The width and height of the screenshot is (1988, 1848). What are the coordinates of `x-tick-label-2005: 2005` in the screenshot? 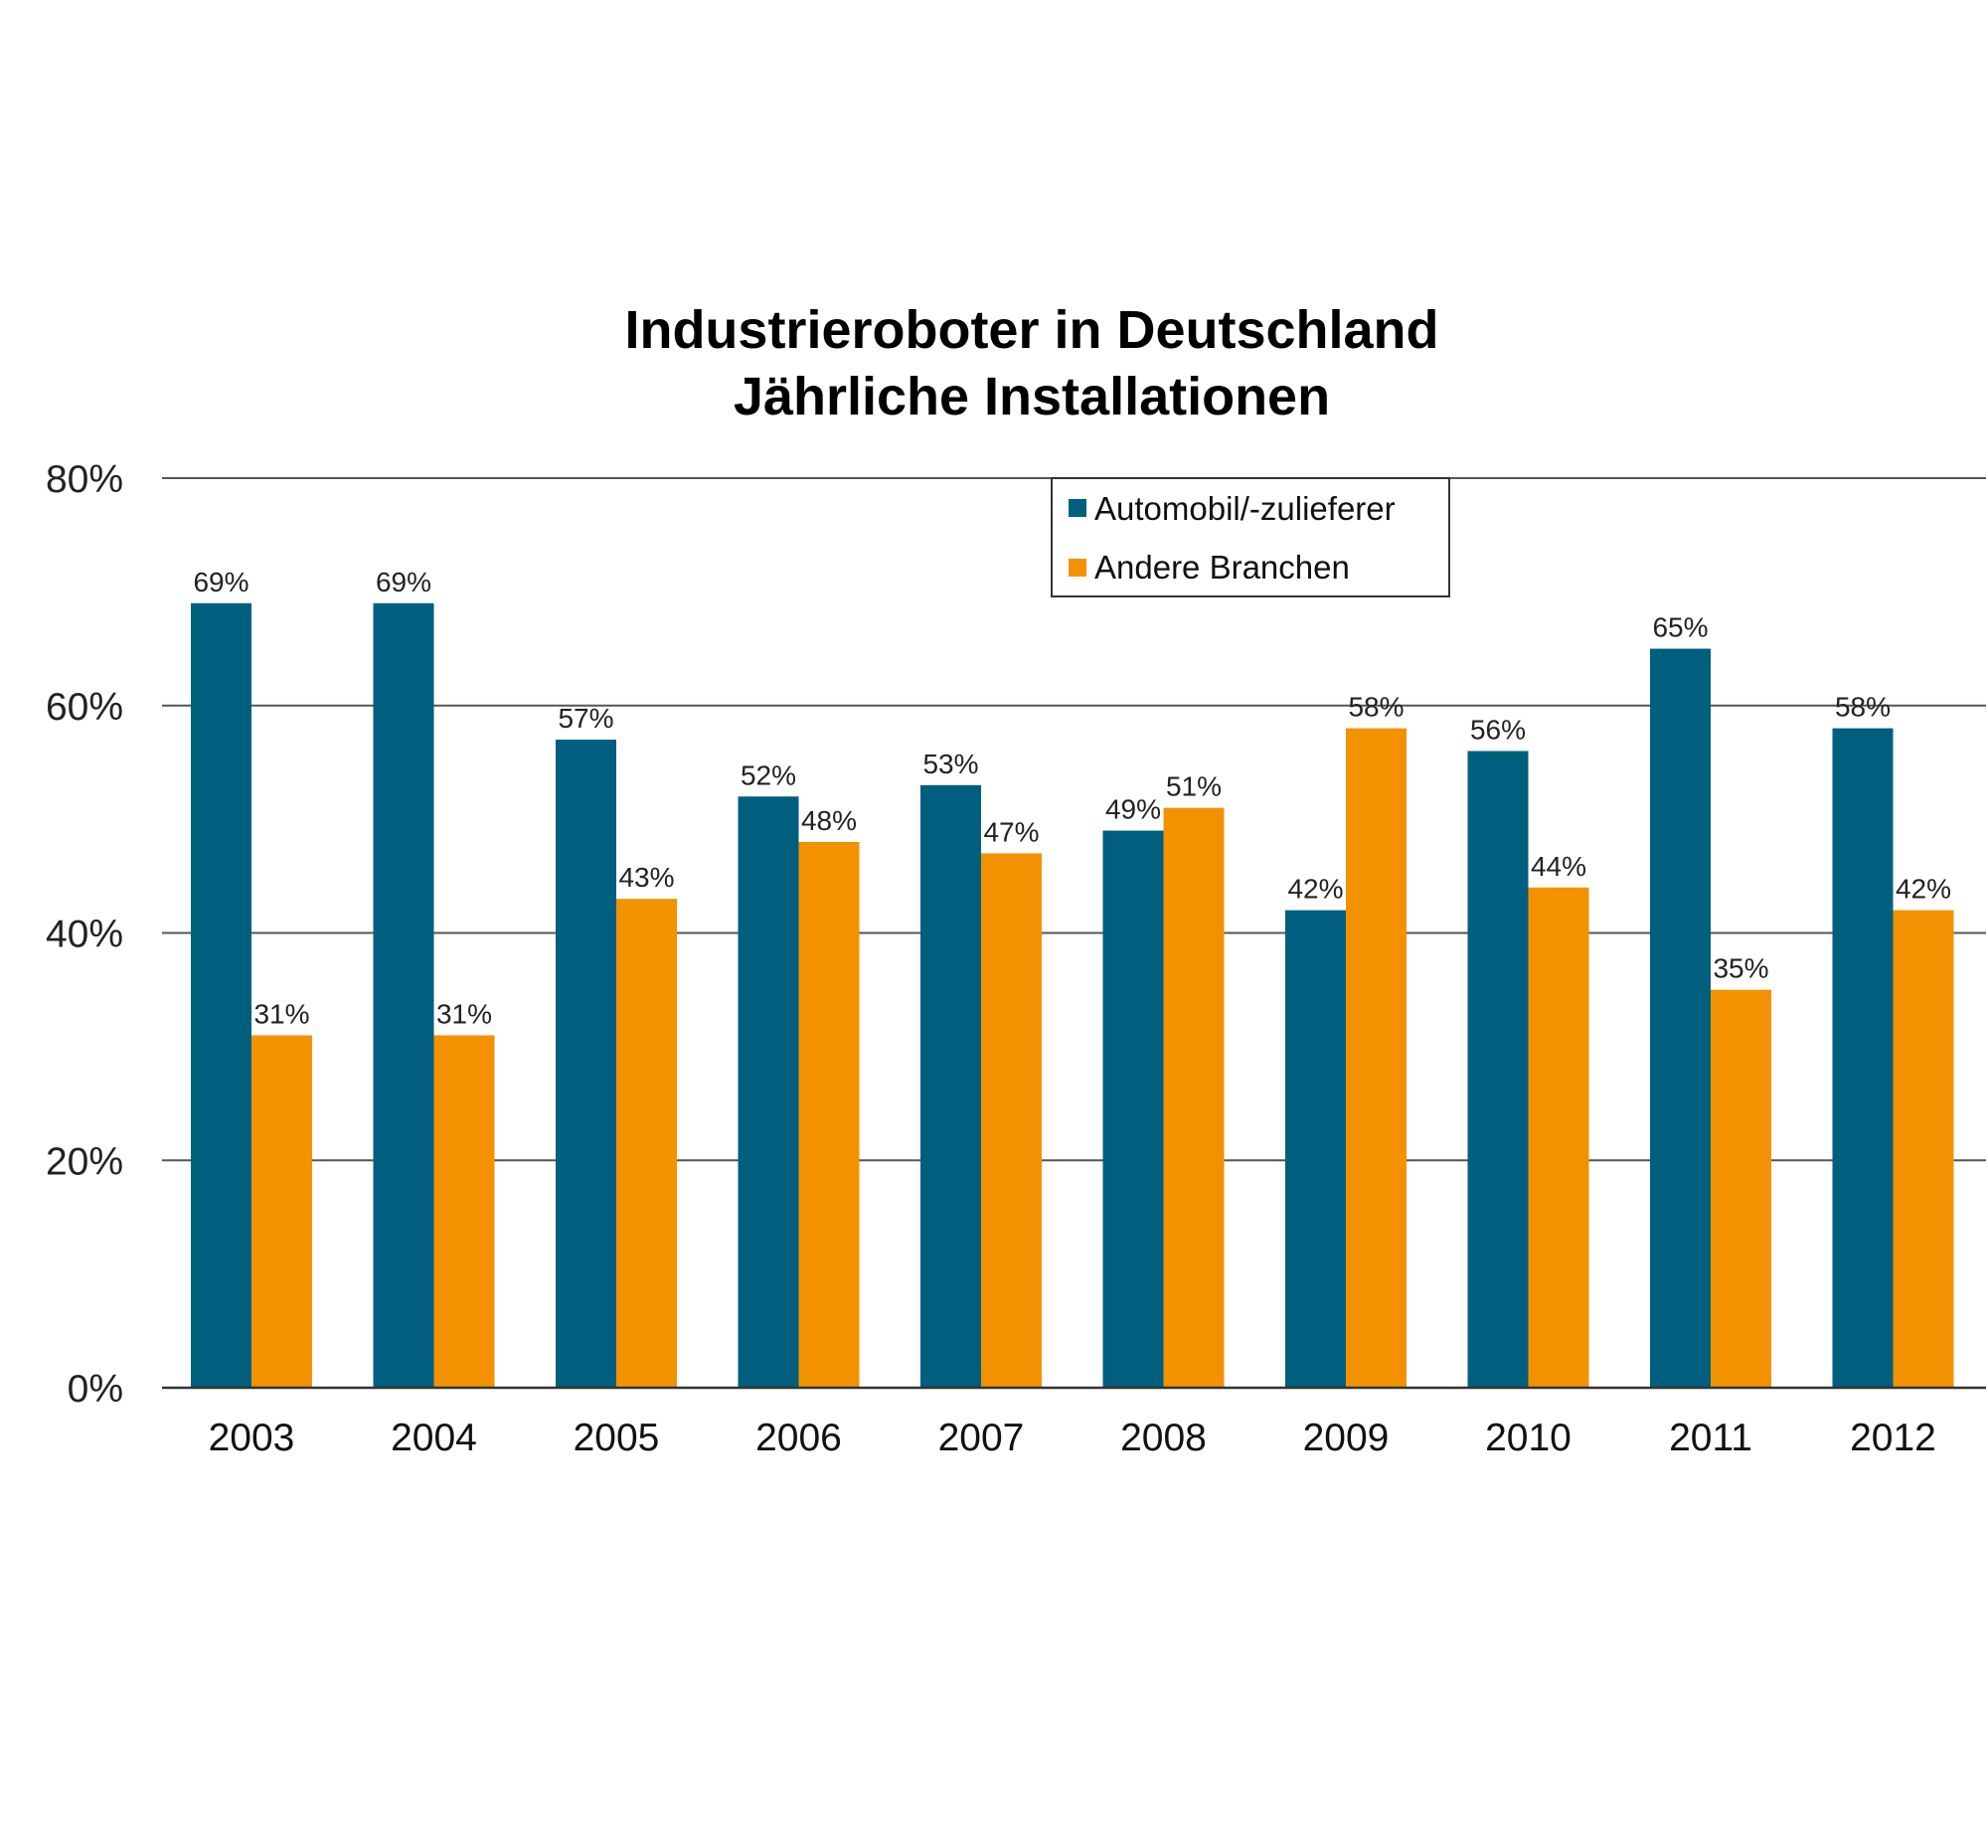 It's located at (617, 1438).